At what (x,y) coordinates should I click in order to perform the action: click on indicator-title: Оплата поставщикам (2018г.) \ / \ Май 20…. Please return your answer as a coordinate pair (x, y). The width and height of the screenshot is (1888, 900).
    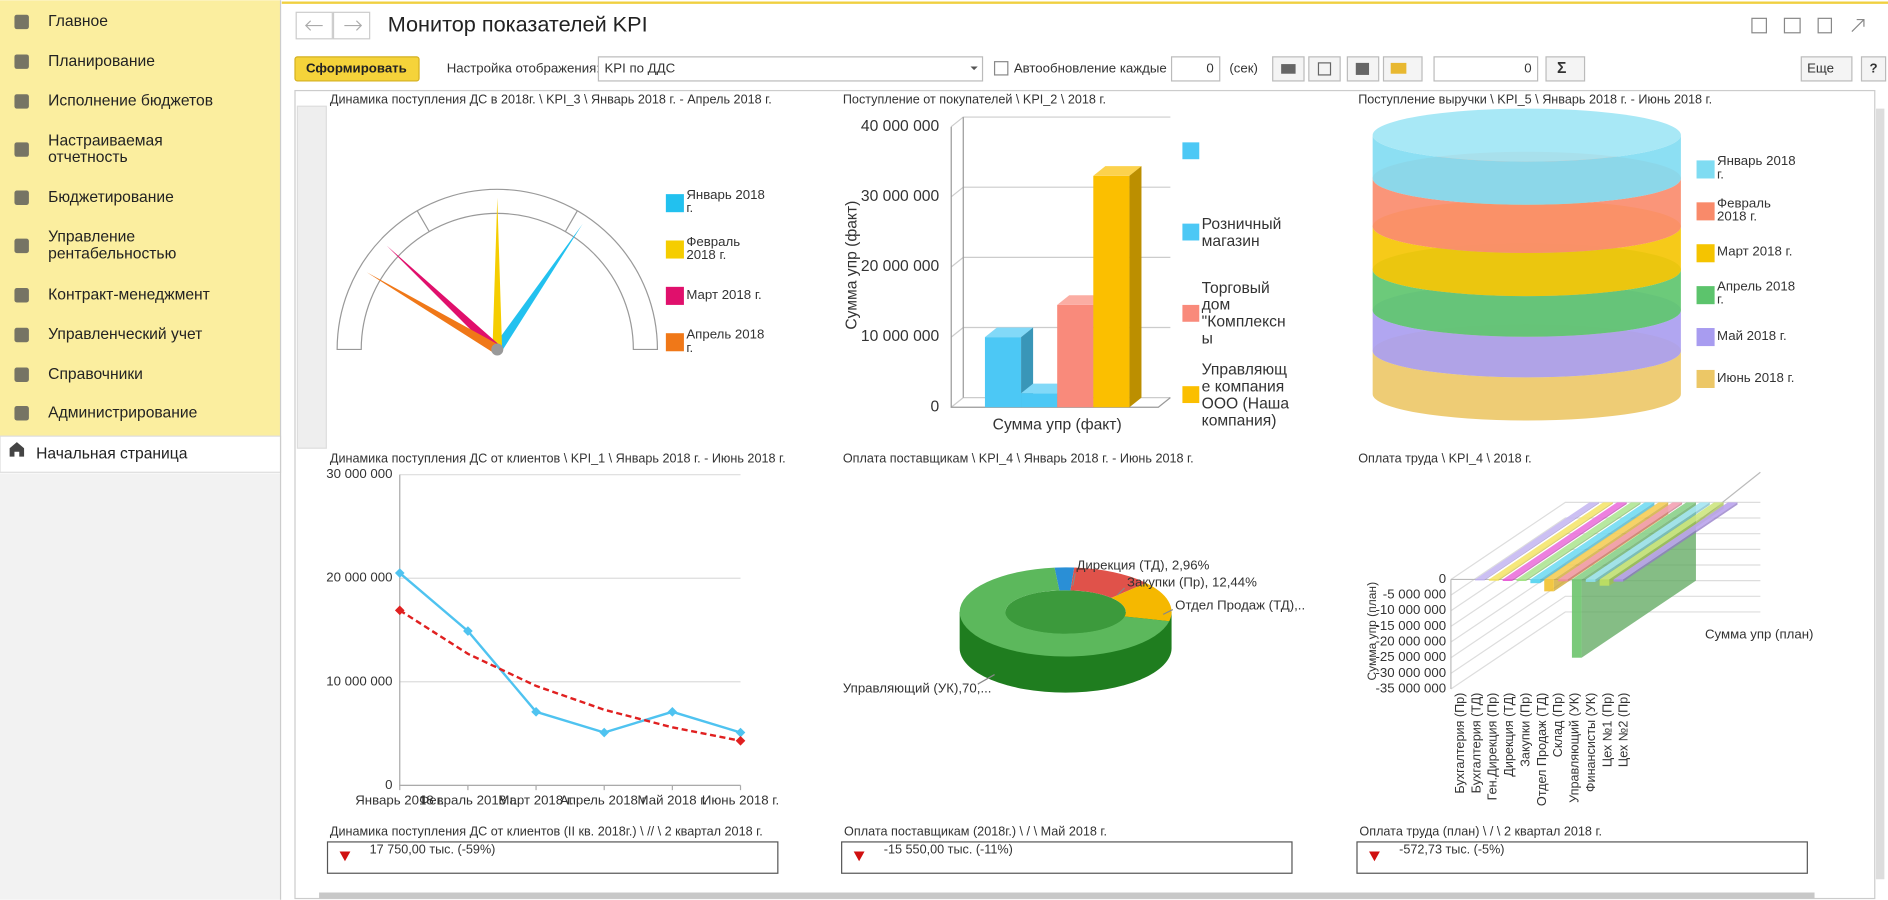
    Looking at the image, I should click on (975, 832).